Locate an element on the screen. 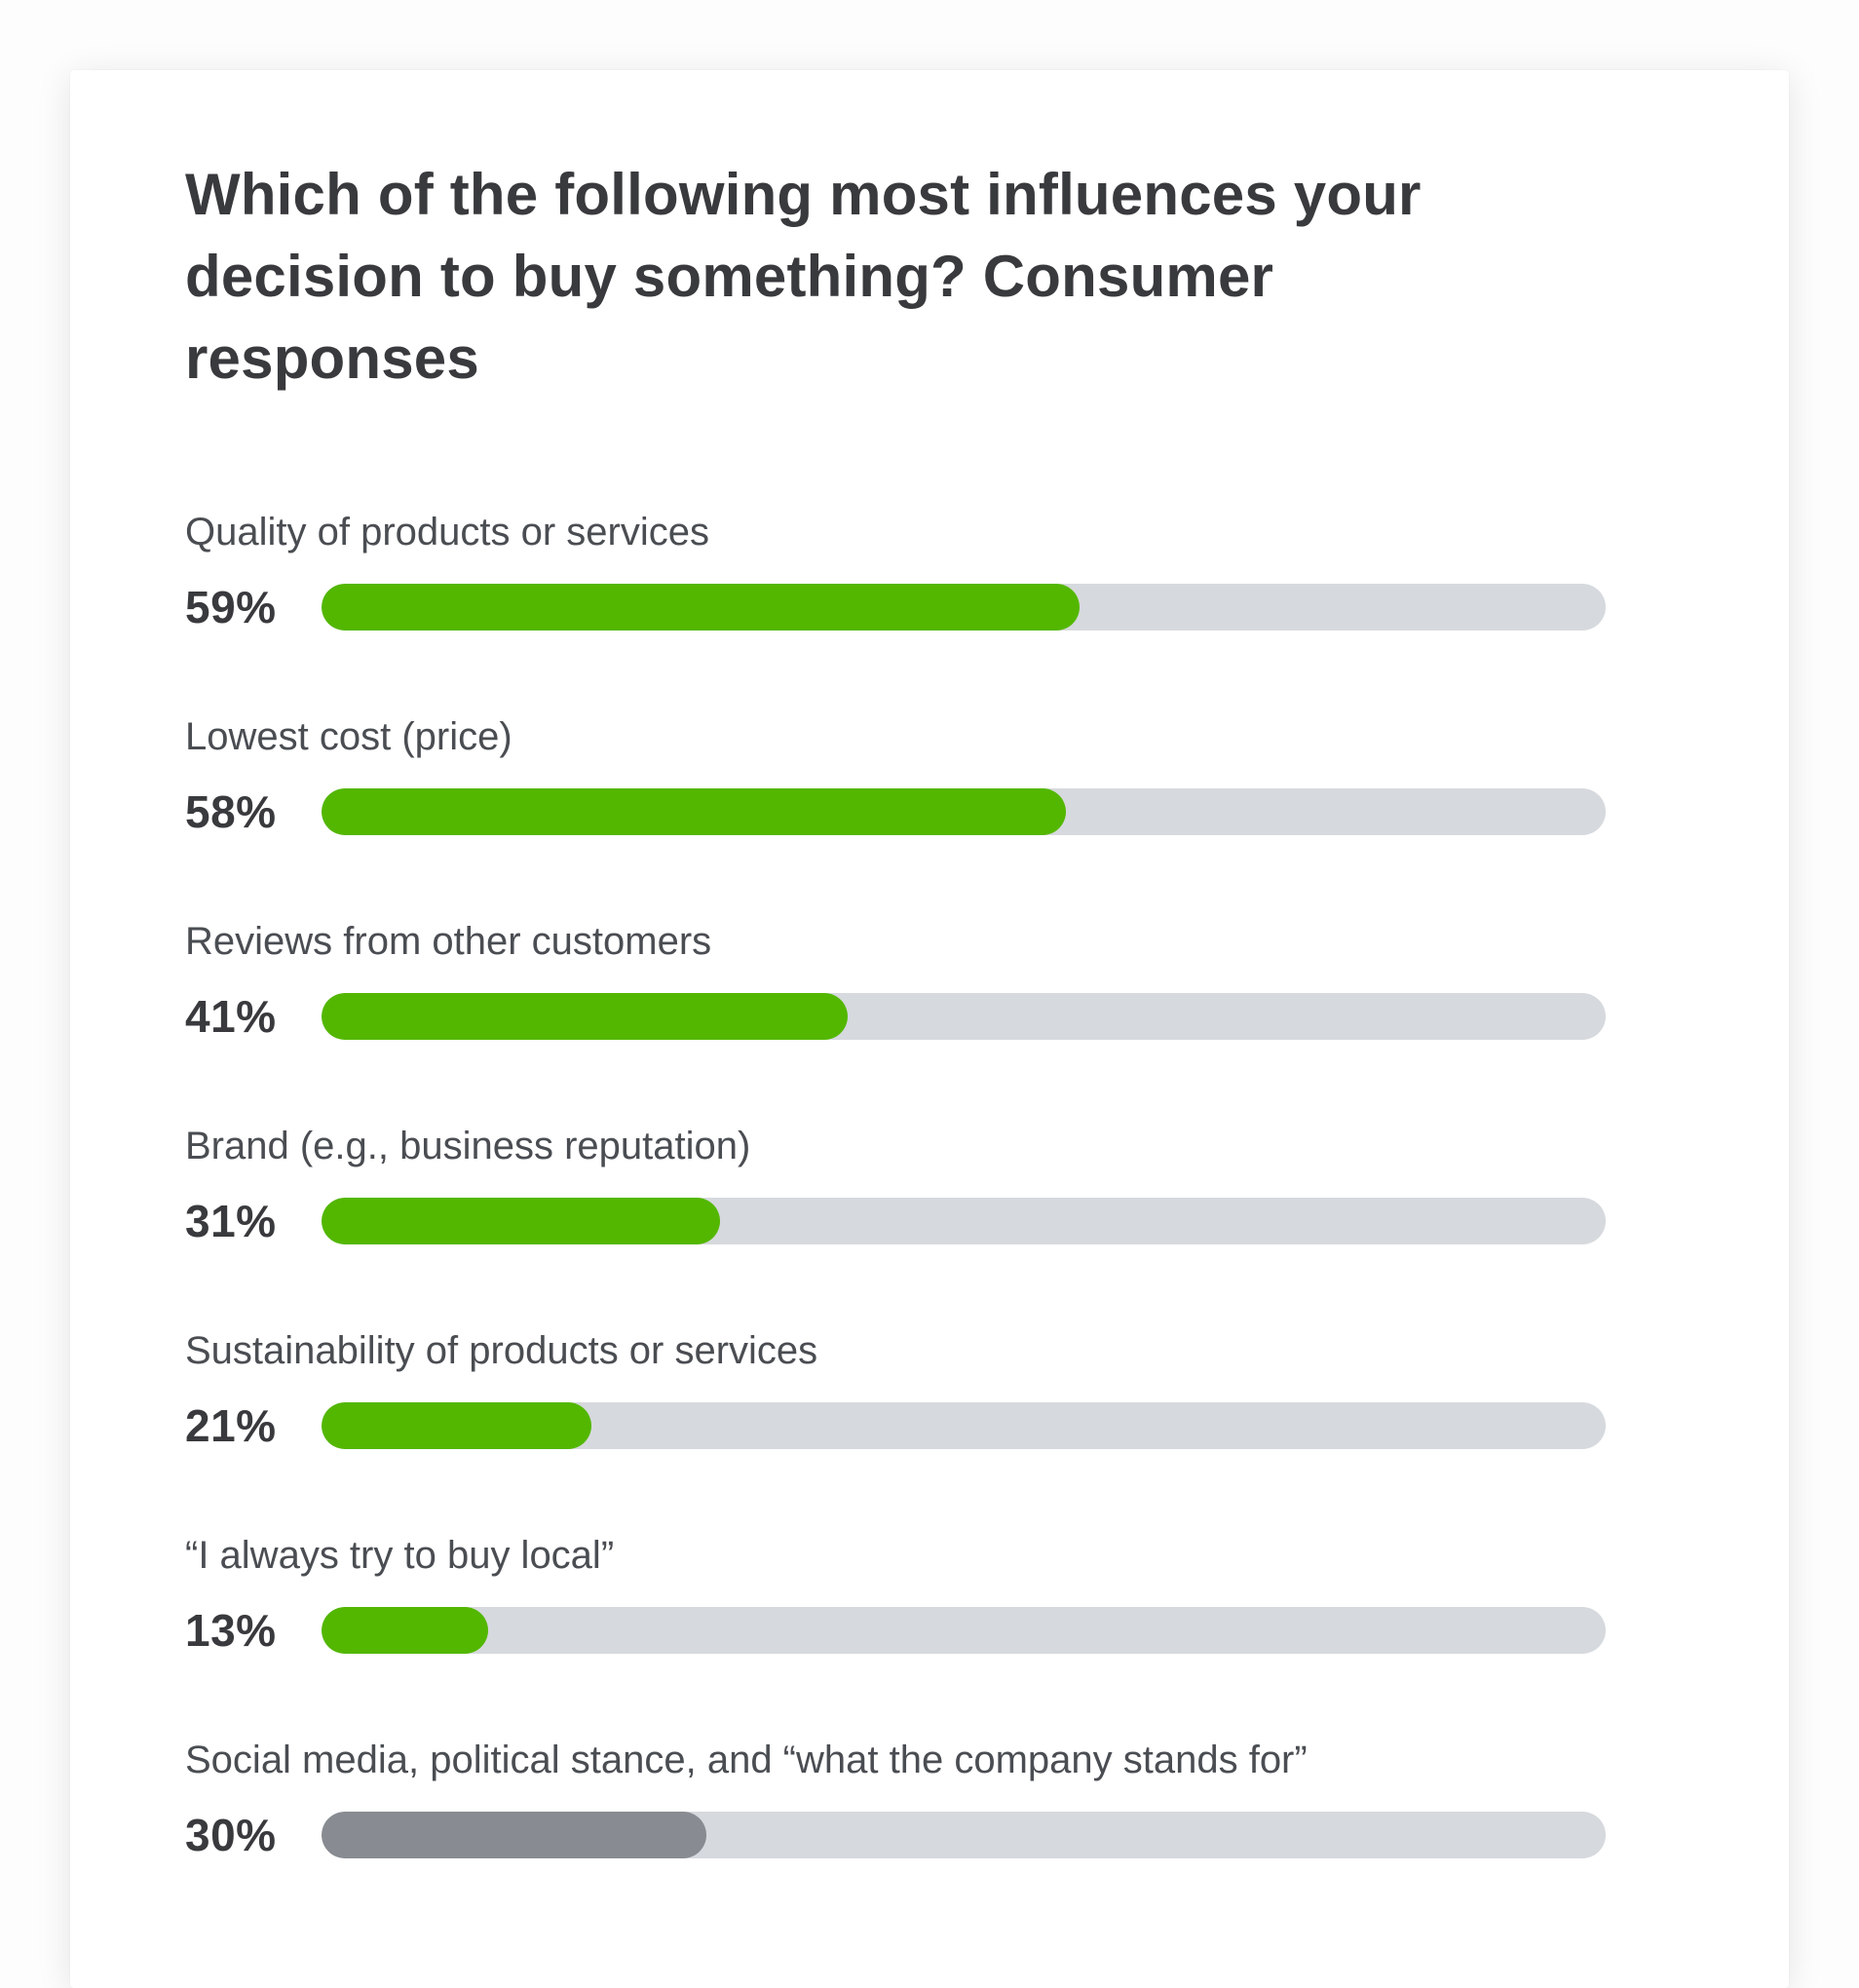  bar-row: “I always try to buy local” 13% is located at coordinates (895, 1594).